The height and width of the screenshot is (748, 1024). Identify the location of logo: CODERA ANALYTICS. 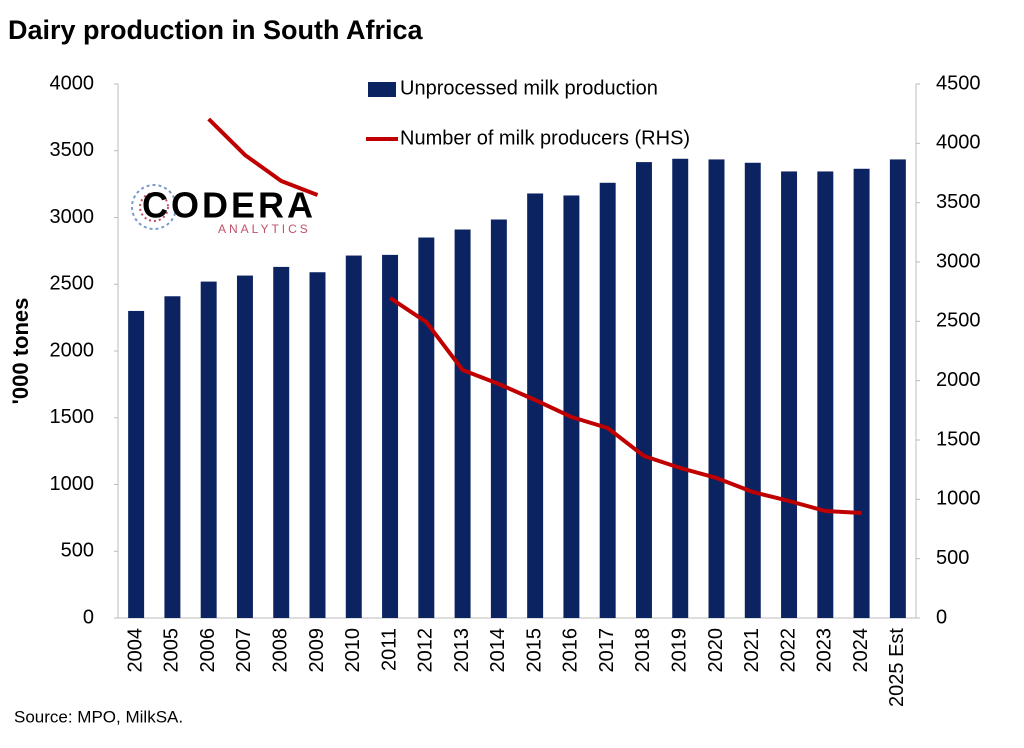
(223, 210).